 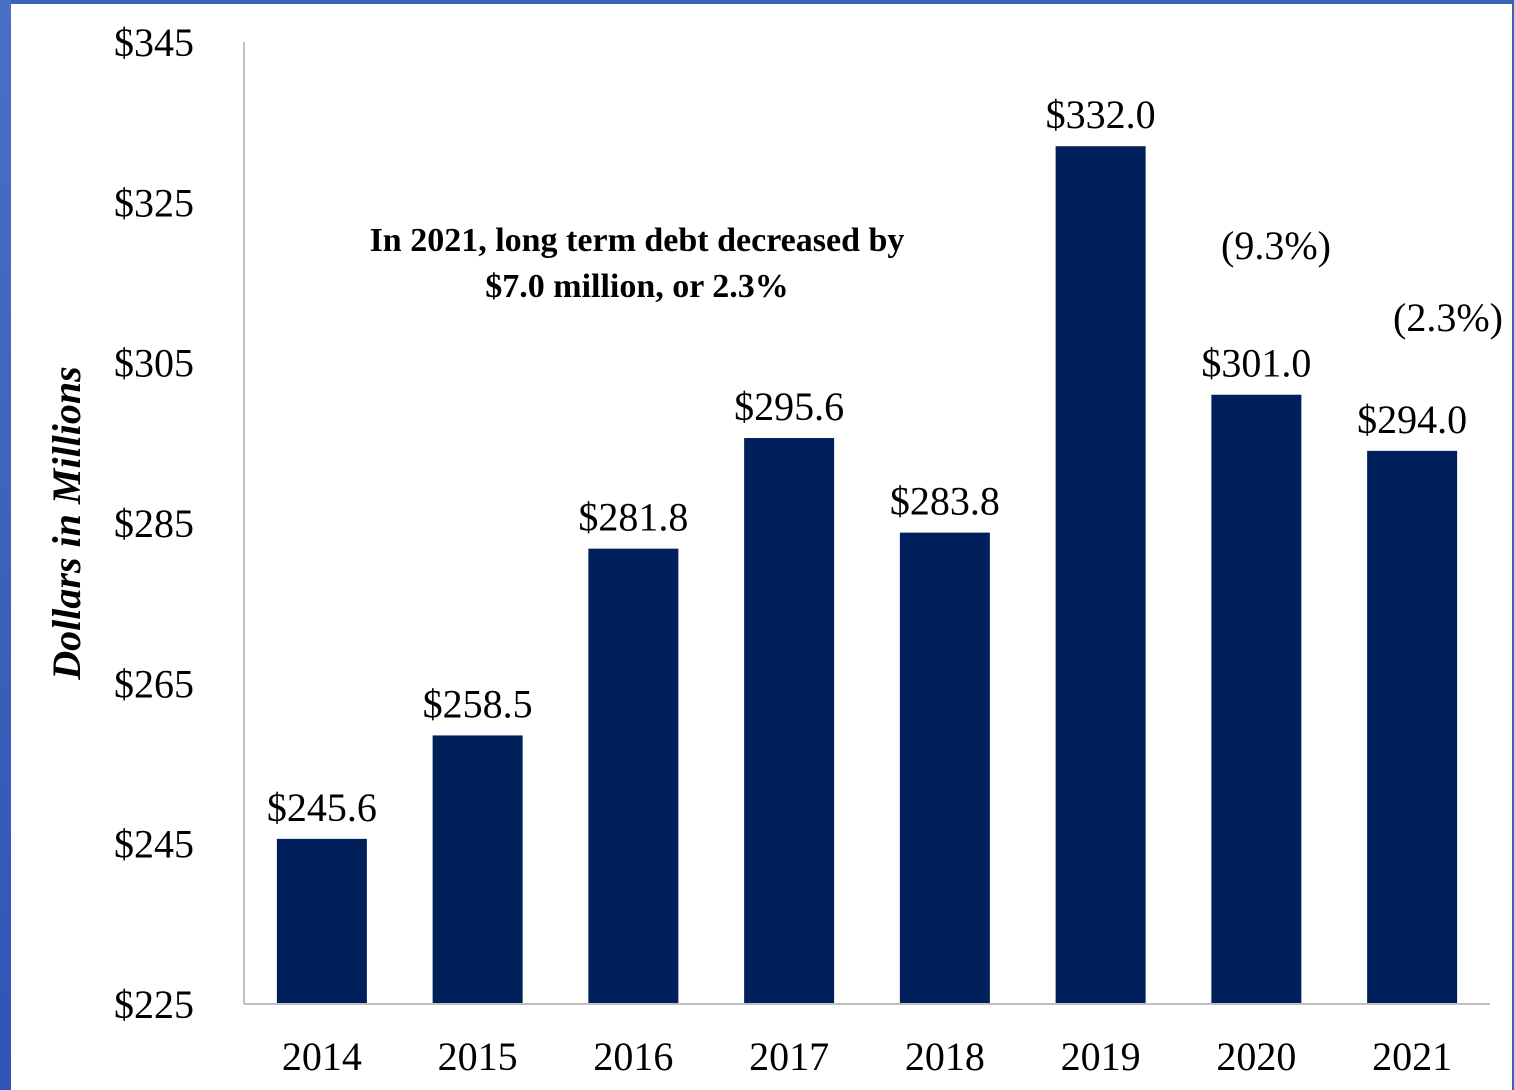 I want to click on y-axis-title: Dollars in Millions, so click(x=66, y=523).